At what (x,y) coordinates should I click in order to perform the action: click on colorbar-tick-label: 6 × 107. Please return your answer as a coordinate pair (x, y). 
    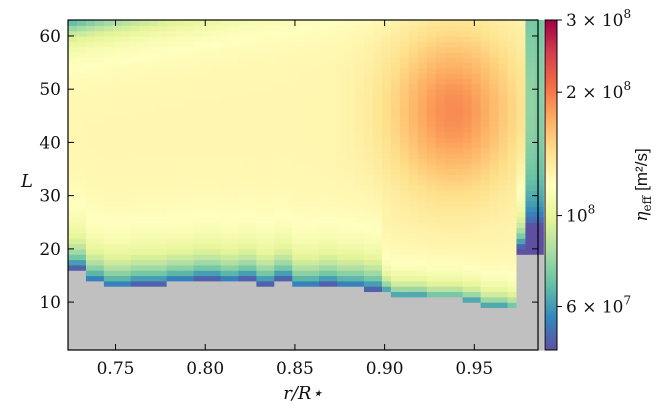
    Looking at the image, I should click on (598, 306).